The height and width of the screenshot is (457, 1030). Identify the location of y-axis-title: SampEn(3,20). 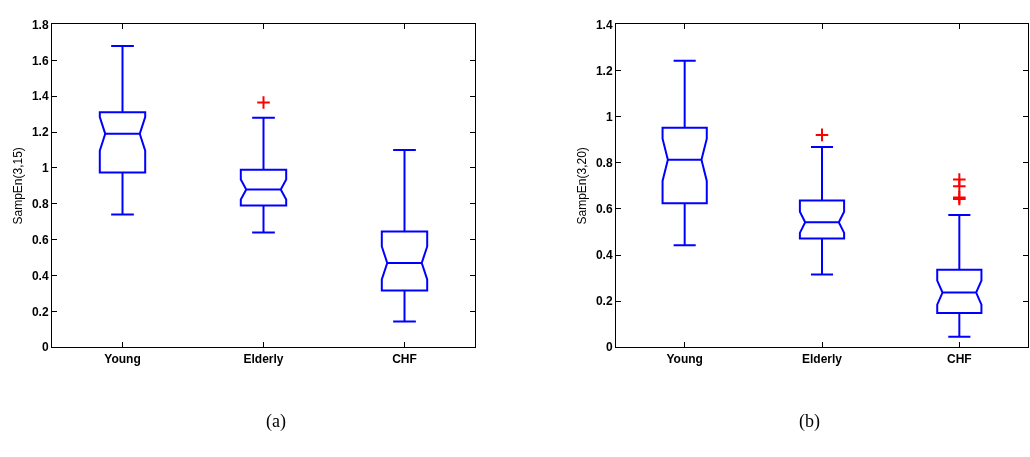
(582, 186).